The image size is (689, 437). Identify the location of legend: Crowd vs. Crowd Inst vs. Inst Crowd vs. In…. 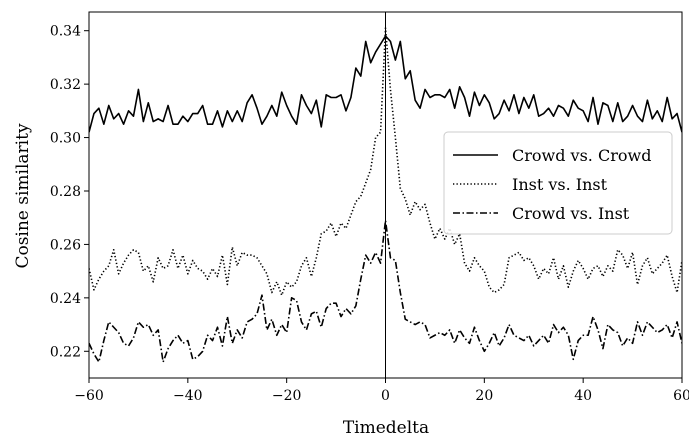
(558, 183).